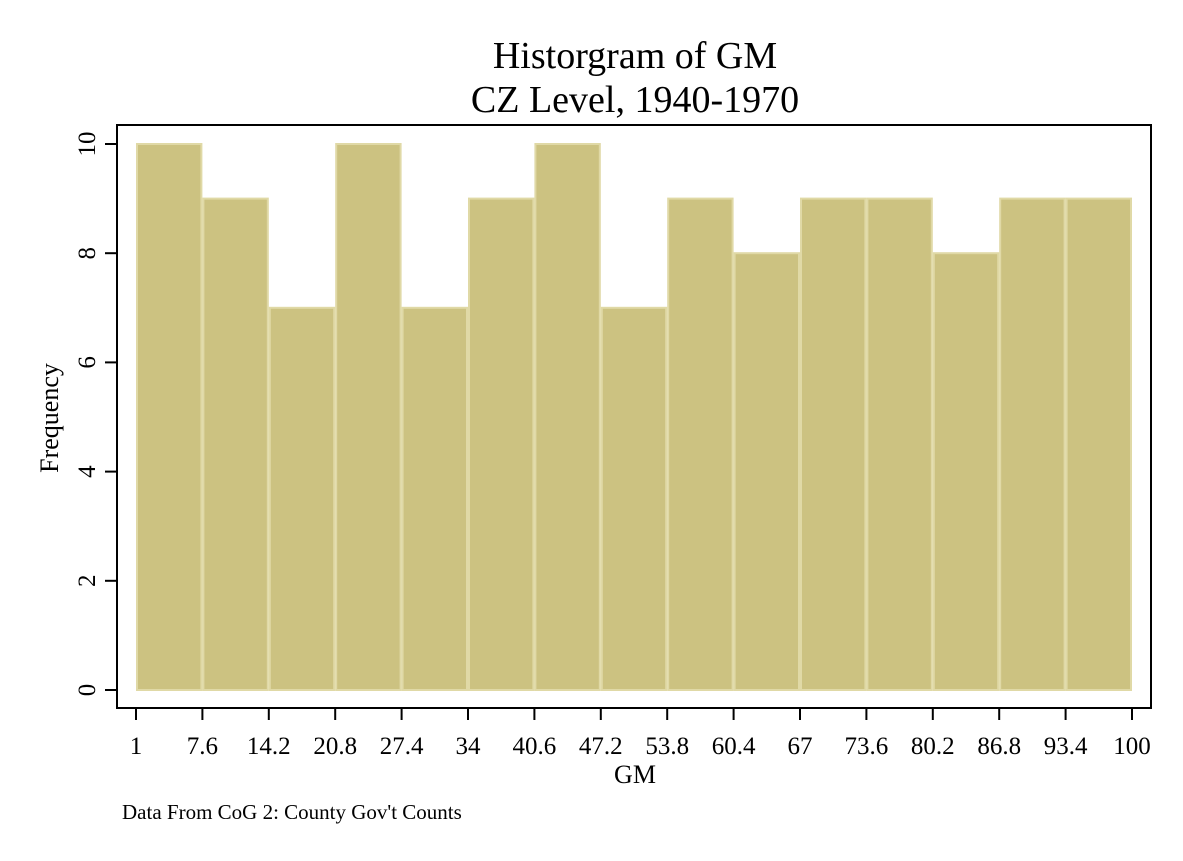 The height and width of the screenshot is (861, 1183). What do you see at coordinates (635, 100) in the screenshot?
I see `chart-subtitle: CZ Level, 1940-1970` at bounding box center [635, 100].